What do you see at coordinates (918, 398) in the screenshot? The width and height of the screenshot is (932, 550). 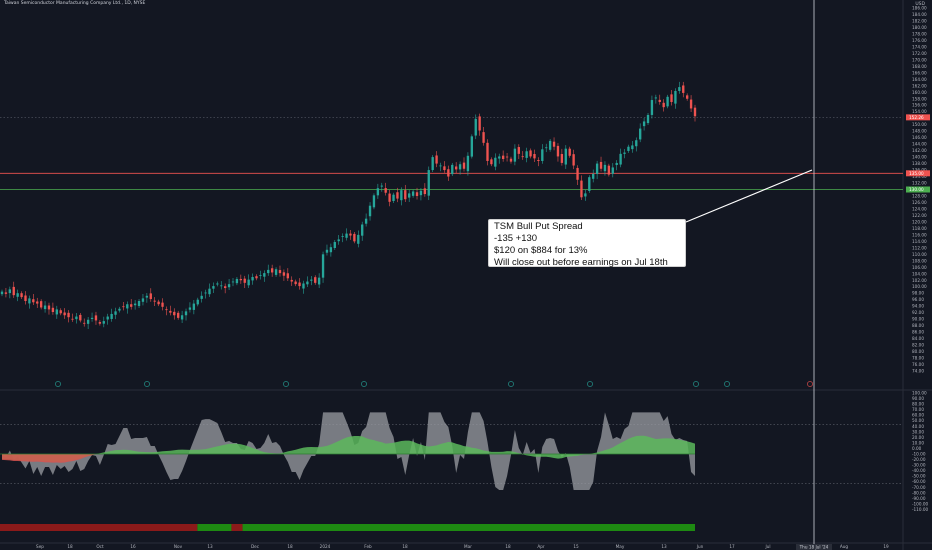 I see `oscillator-tick-label: 90.00` at bounding box center [918, 398].